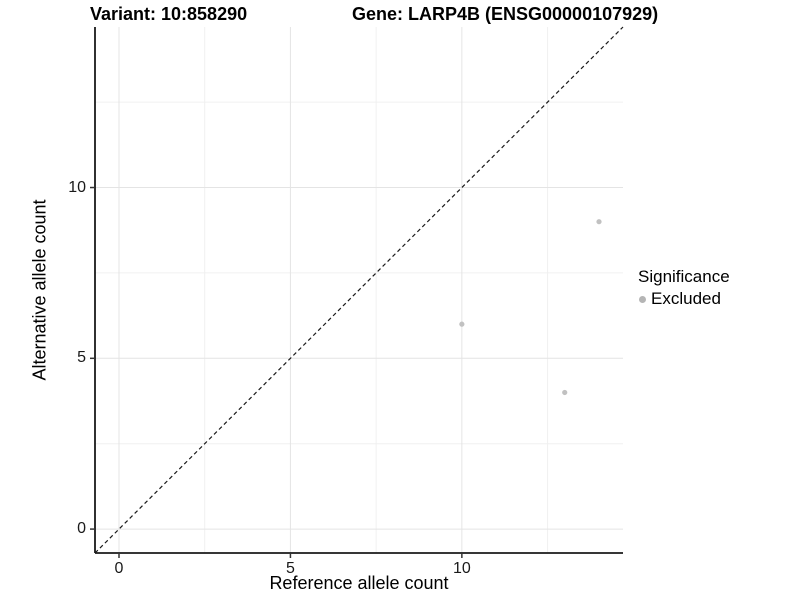 This screenshot has height=600, width=800. I want to click on legend-title: Significance, so click(684, 276).